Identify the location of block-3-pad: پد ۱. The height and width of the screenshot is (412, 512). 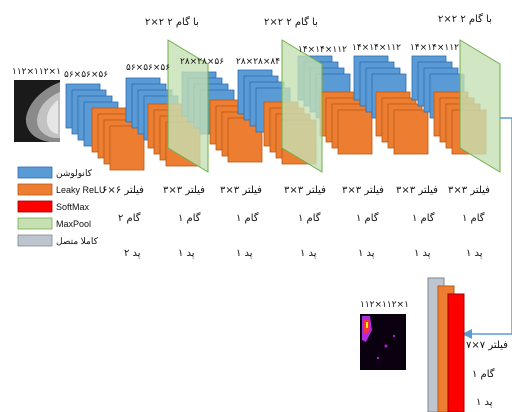
(244, 253).